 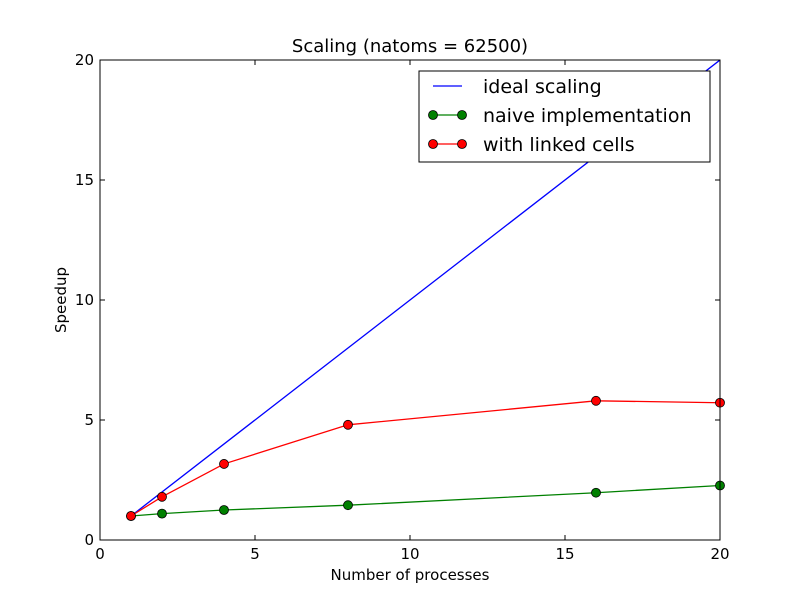 I want to click on x-tick-label: 20, so click(x=719, y=554).